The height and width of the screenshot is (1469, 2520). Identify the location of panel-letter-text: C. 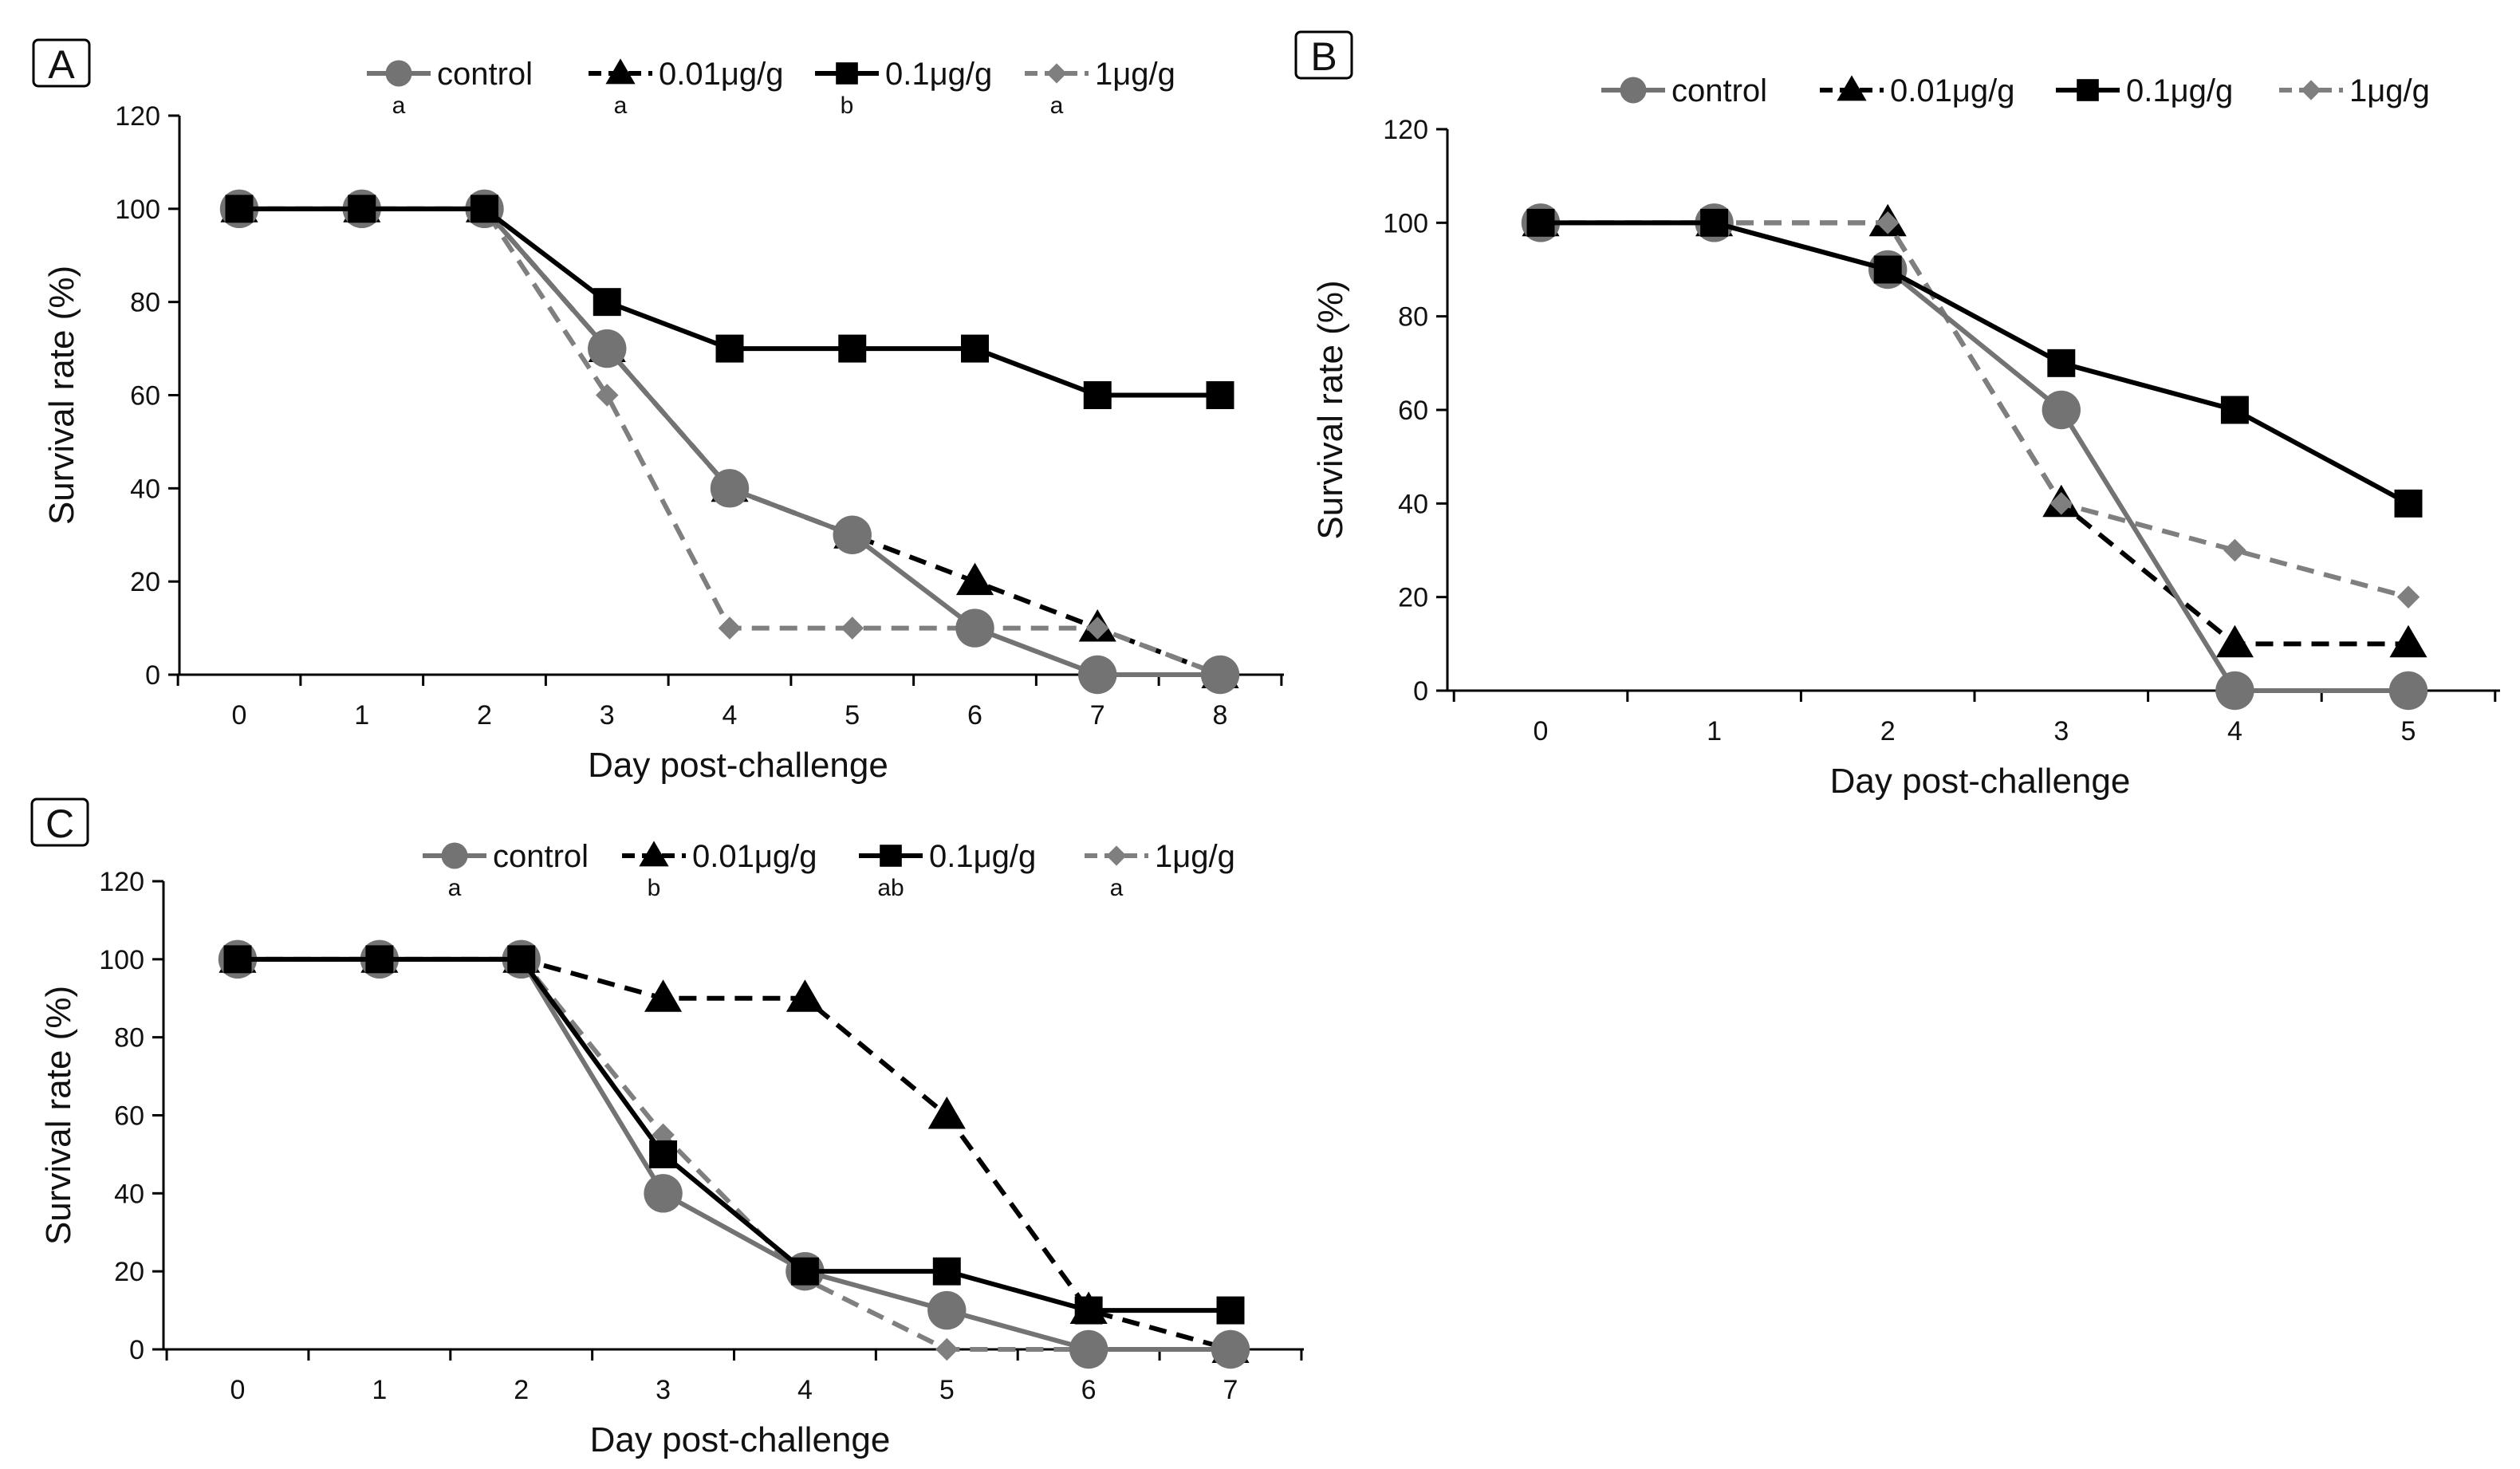
(60, 823).